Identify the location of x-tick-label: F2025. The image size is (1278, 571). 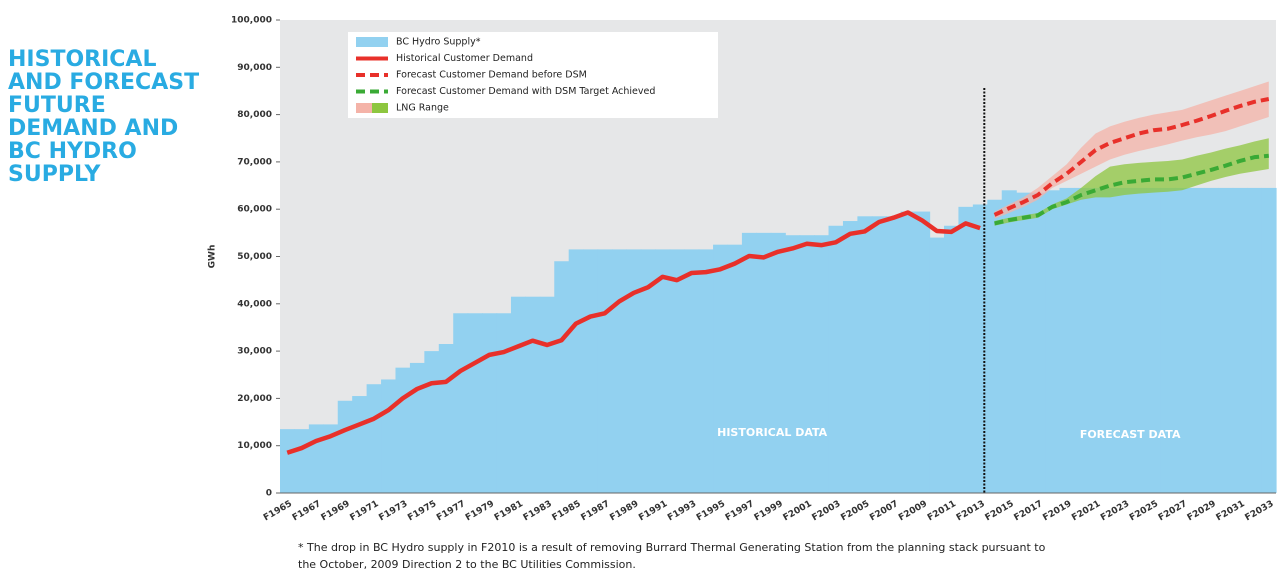
(1144, 511).